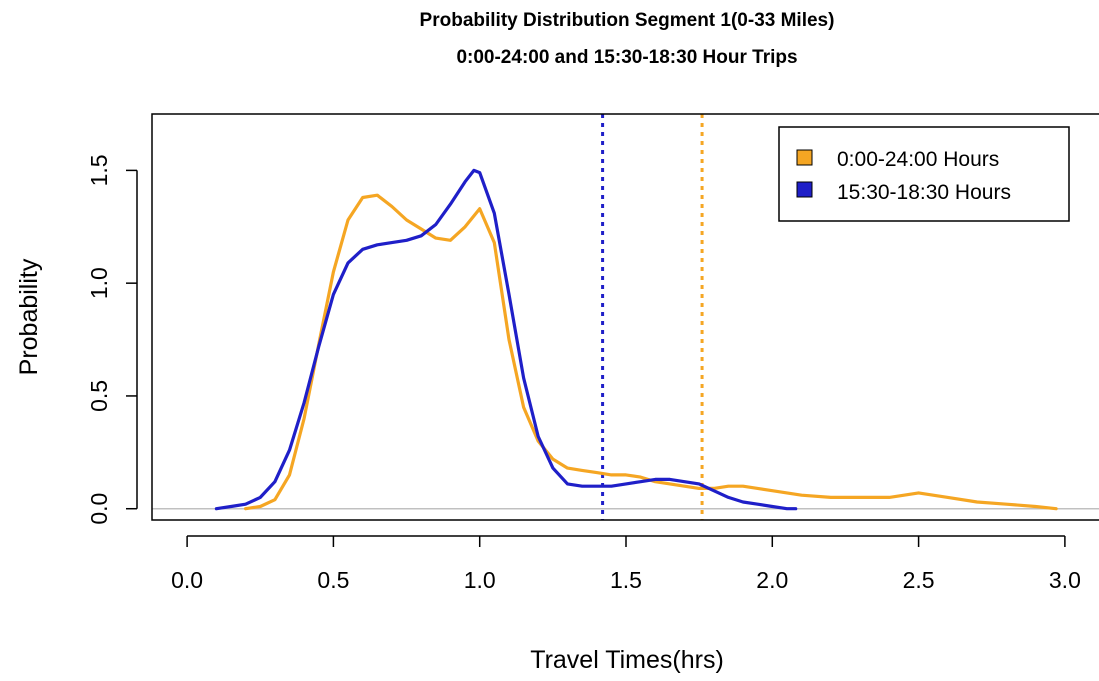  Describe the element at coordinates (652, 317) in the screenshot. I see `reference-lines` at that location.